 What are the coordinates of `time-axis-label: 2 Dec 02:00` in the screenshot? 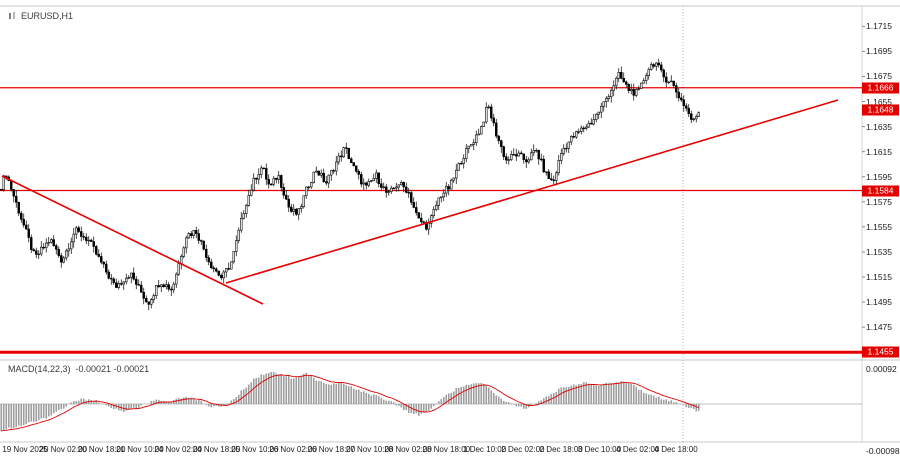 It's located at (523, 449).